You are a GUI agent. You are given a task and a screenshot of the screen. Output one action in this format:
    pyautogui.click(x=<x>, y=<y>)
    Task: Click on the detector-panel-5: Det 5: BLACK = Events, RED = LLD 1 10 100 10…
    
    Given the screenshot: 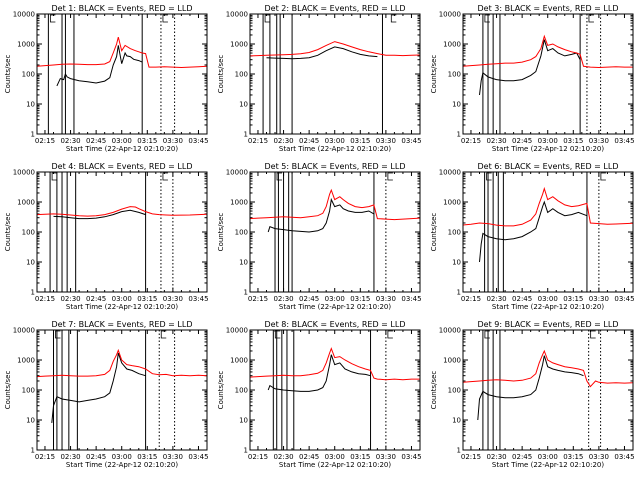 What is the action you would take?
    pyautogui.click(x=319, y=236)
    